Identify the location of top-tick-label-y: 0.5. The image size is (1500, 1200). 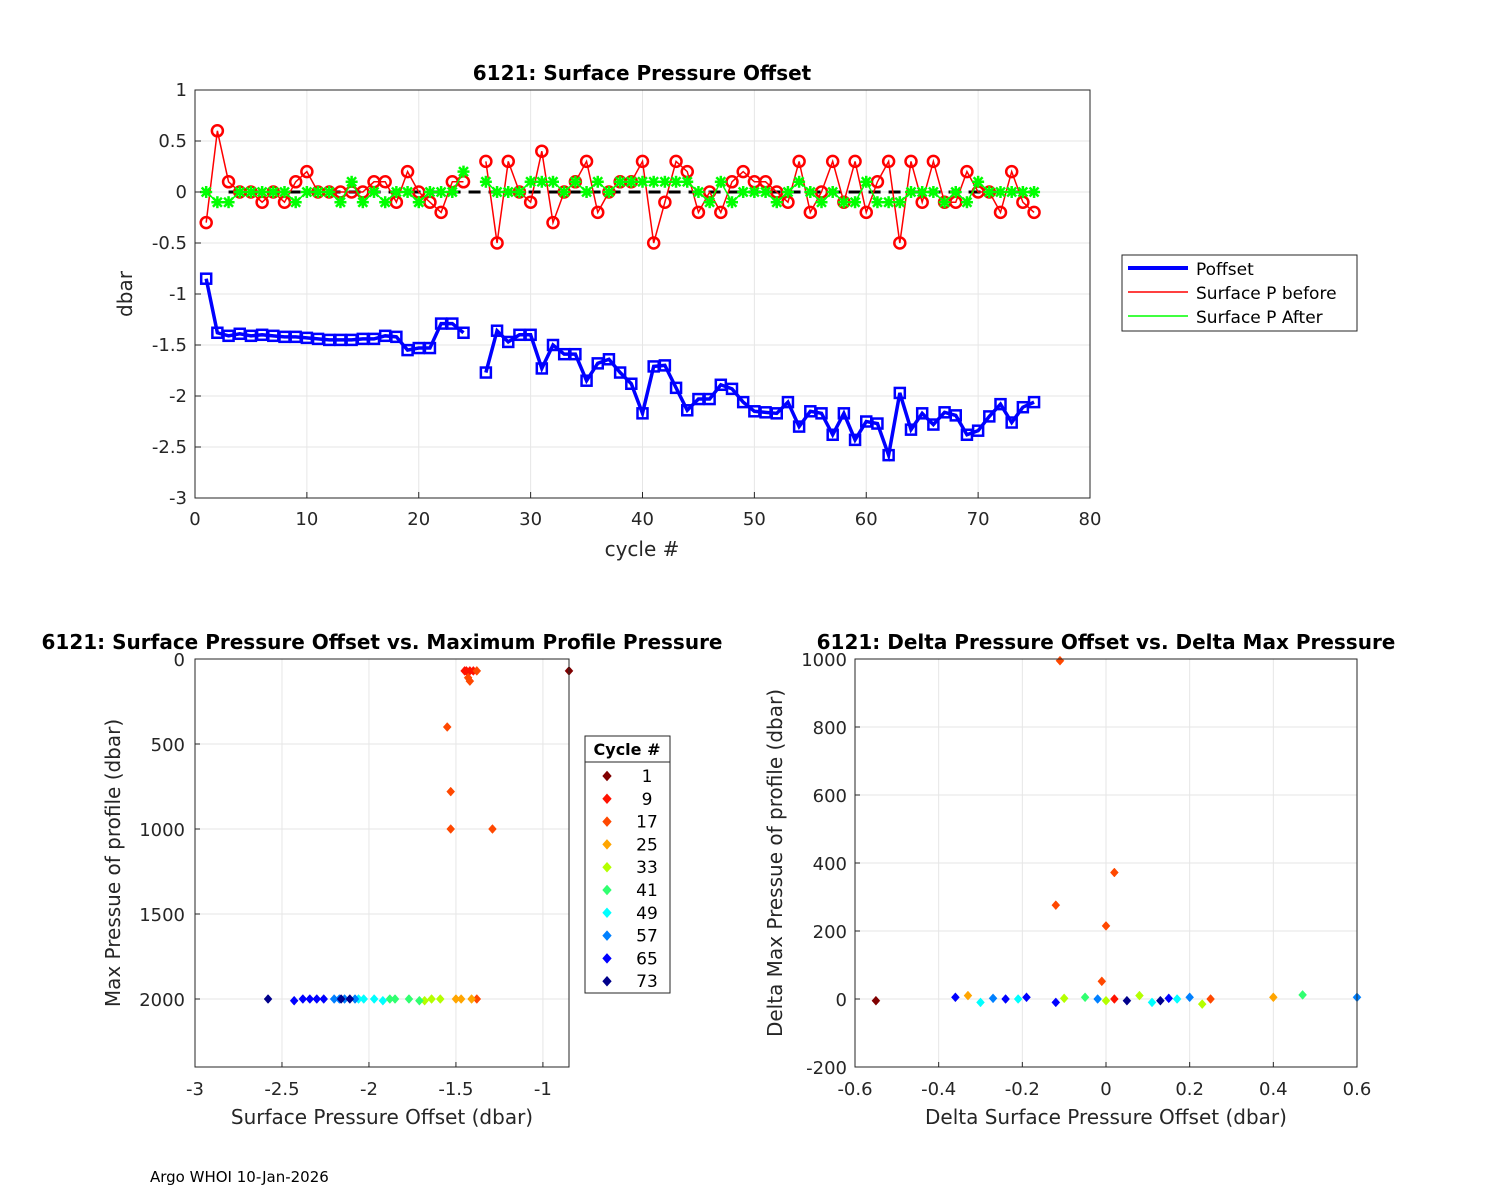
(172, 141).